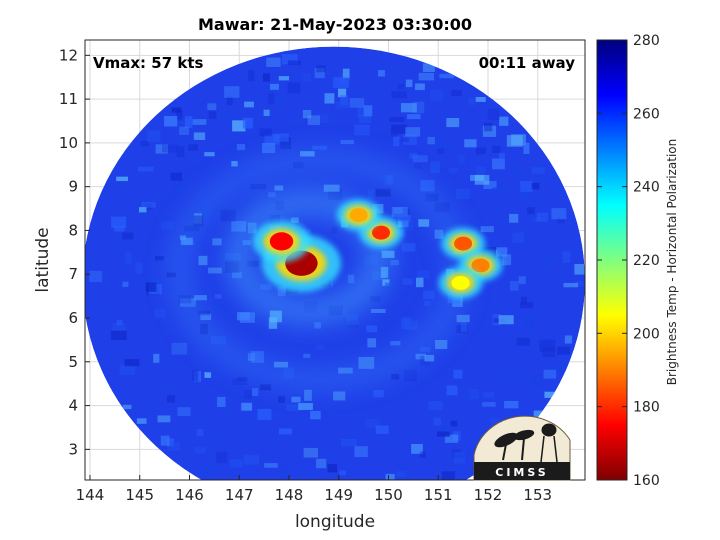 The height and width of the screenshot is (540, 720). Describe the element at coordinates (338, 495) in the screenshot. I see `x-tick-label: 149` at that location.